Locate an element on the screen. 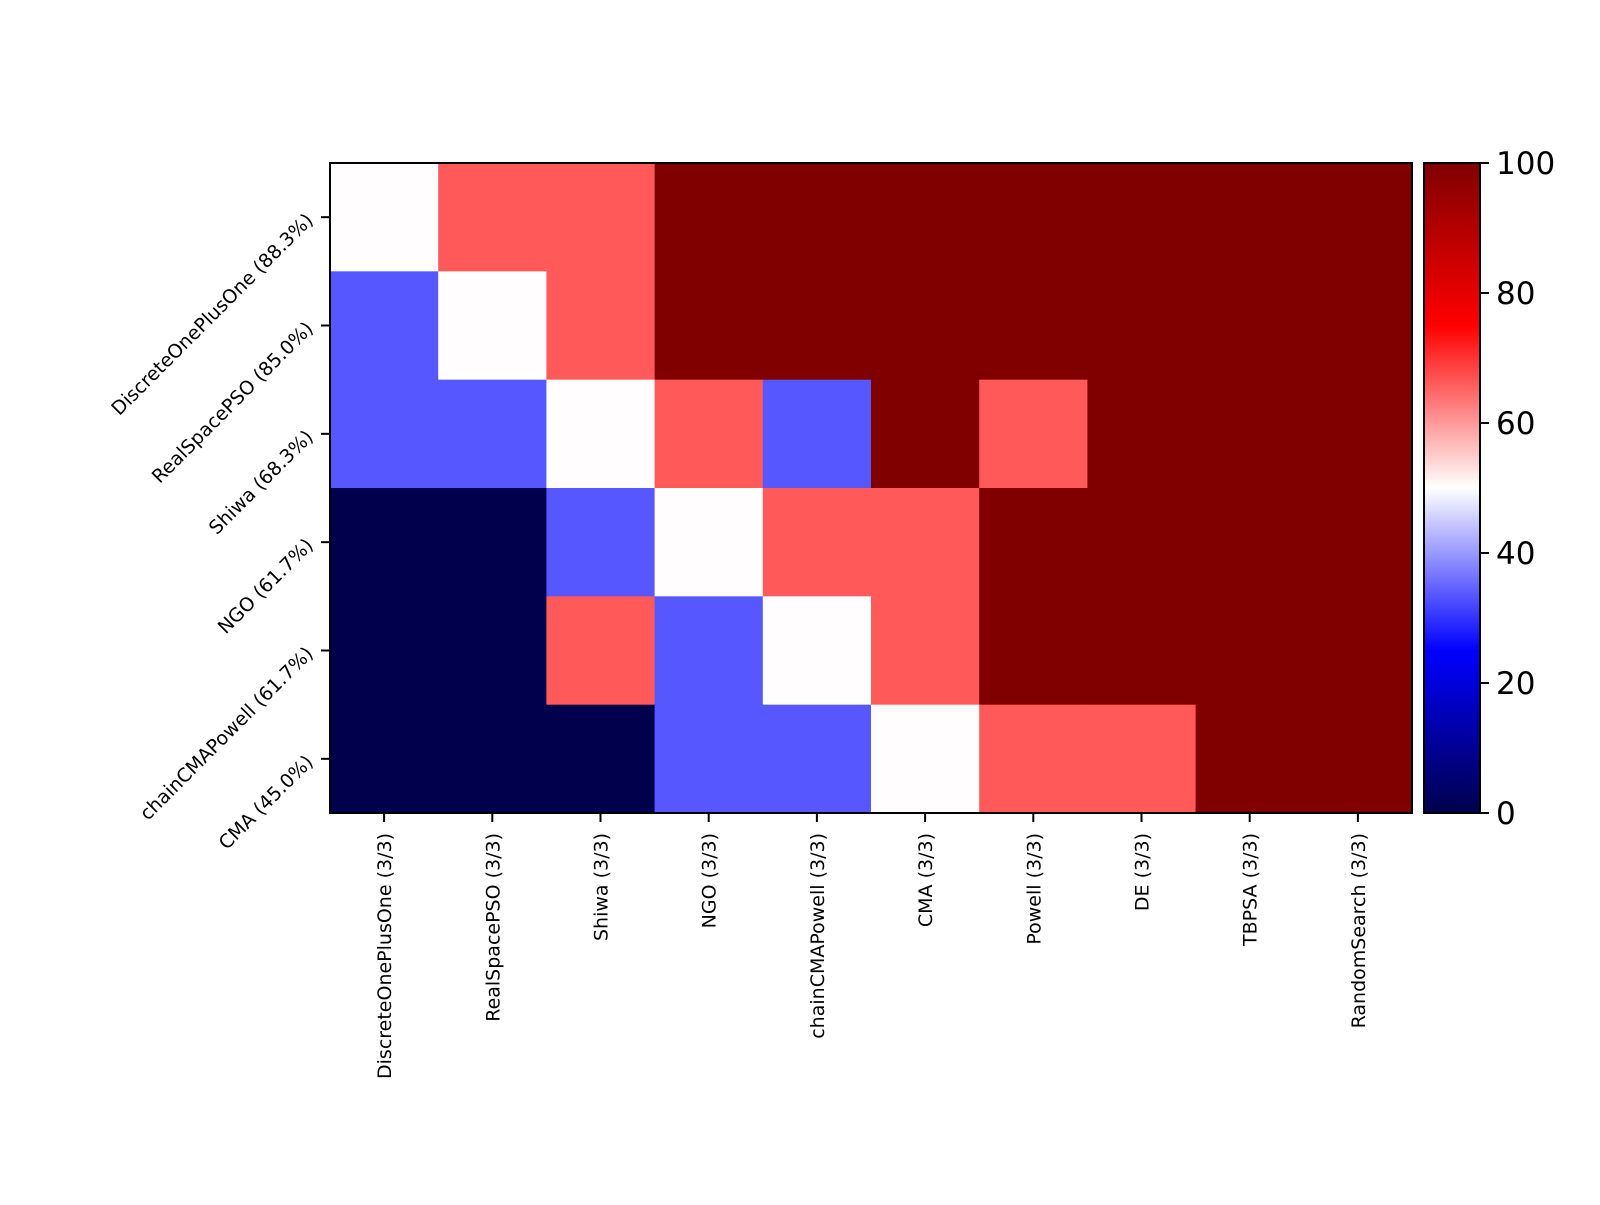  y-tick-label: NGO (61.7%) is located at coordinates (266, 586).